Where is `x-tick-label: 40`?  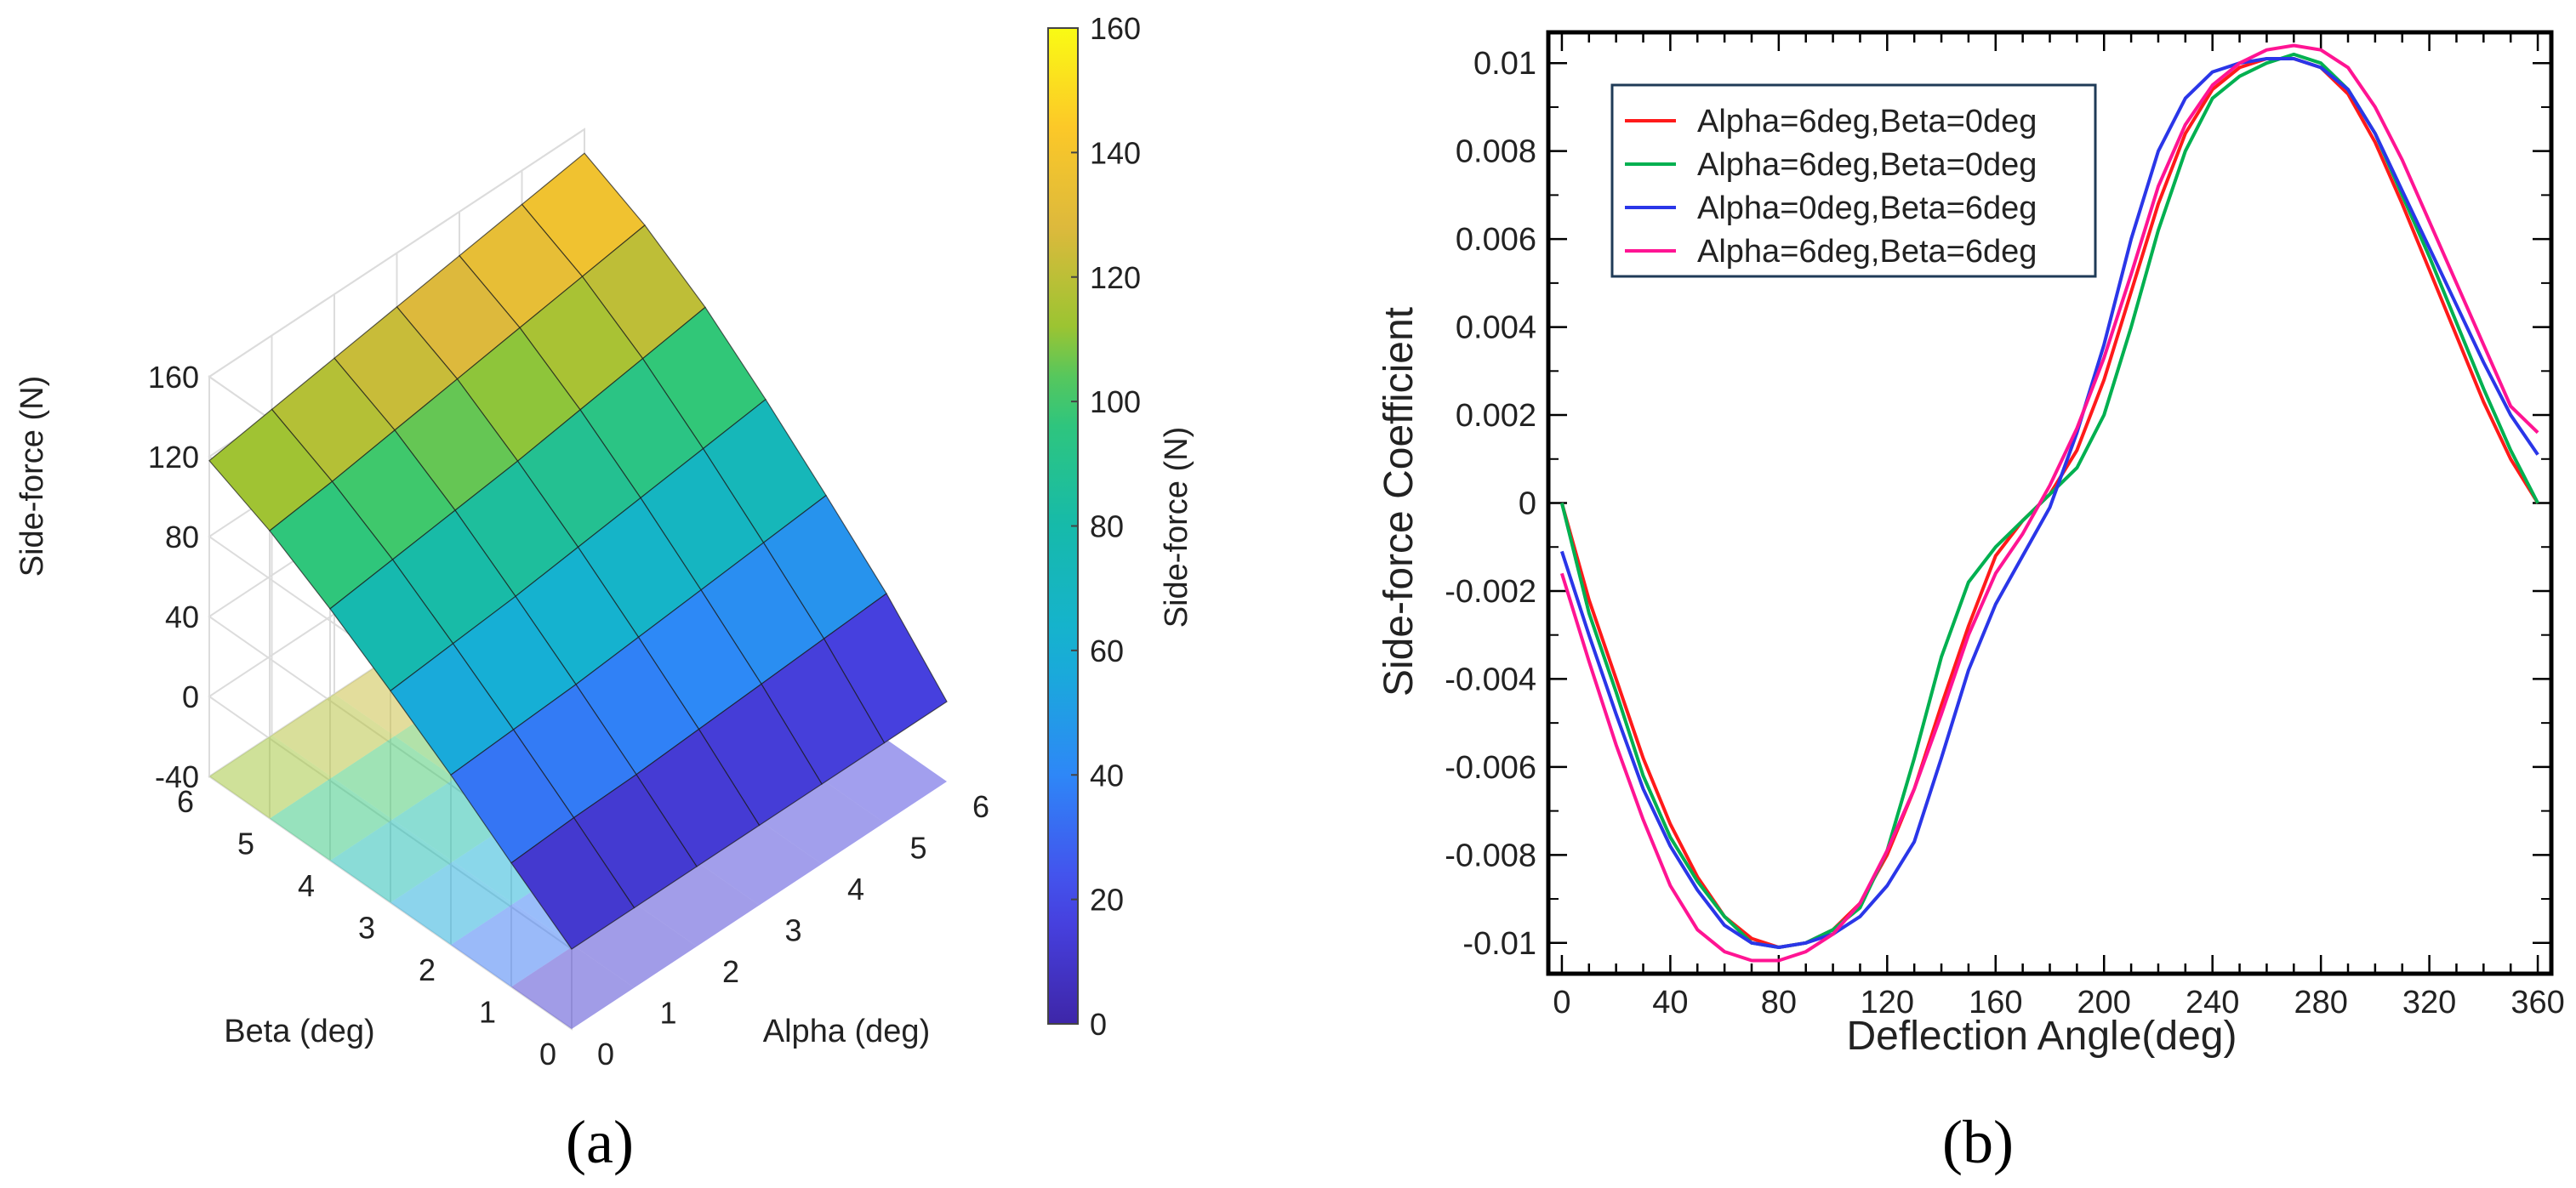 x-tick-label: 40 is located at coordinates (1670, 1002).